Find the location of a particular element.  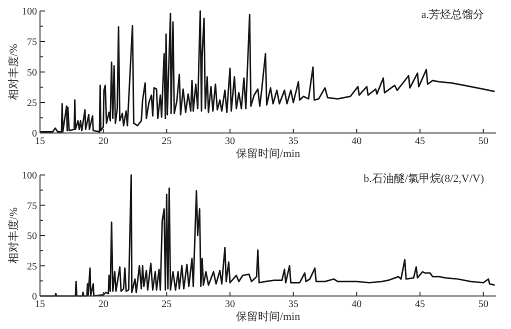

chart-title: b.石油醚/氯甲烷(8/2,V/V) is located at coordinates (424, 178).